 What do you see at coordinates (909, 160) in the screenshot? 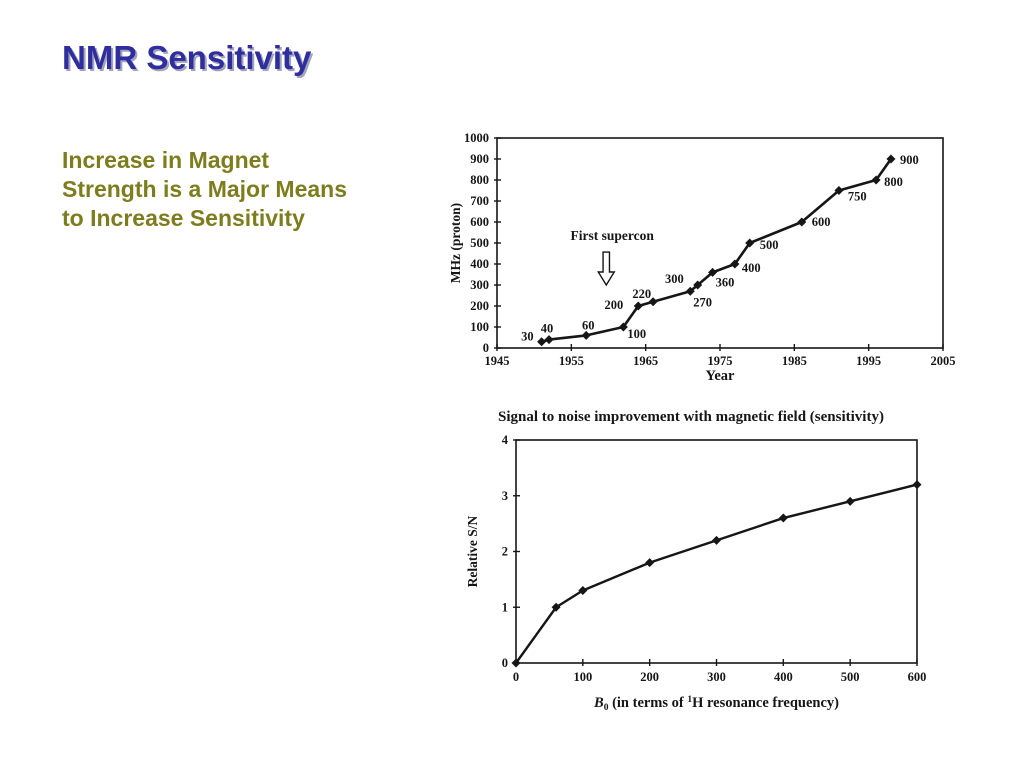
I see `data-point-label: 900` at bounding box center [909, 160].